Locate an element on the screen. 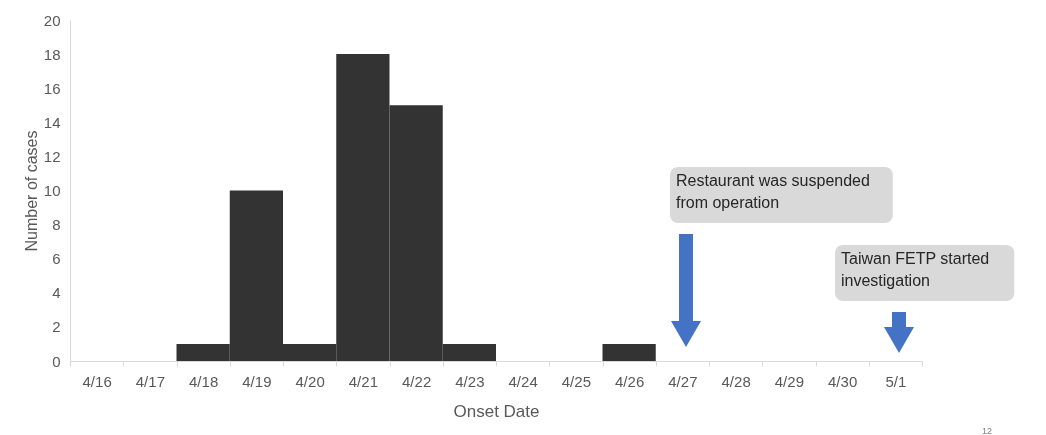  annotation: Taiwan FETP started investigation is located at coordinates (915, 269).